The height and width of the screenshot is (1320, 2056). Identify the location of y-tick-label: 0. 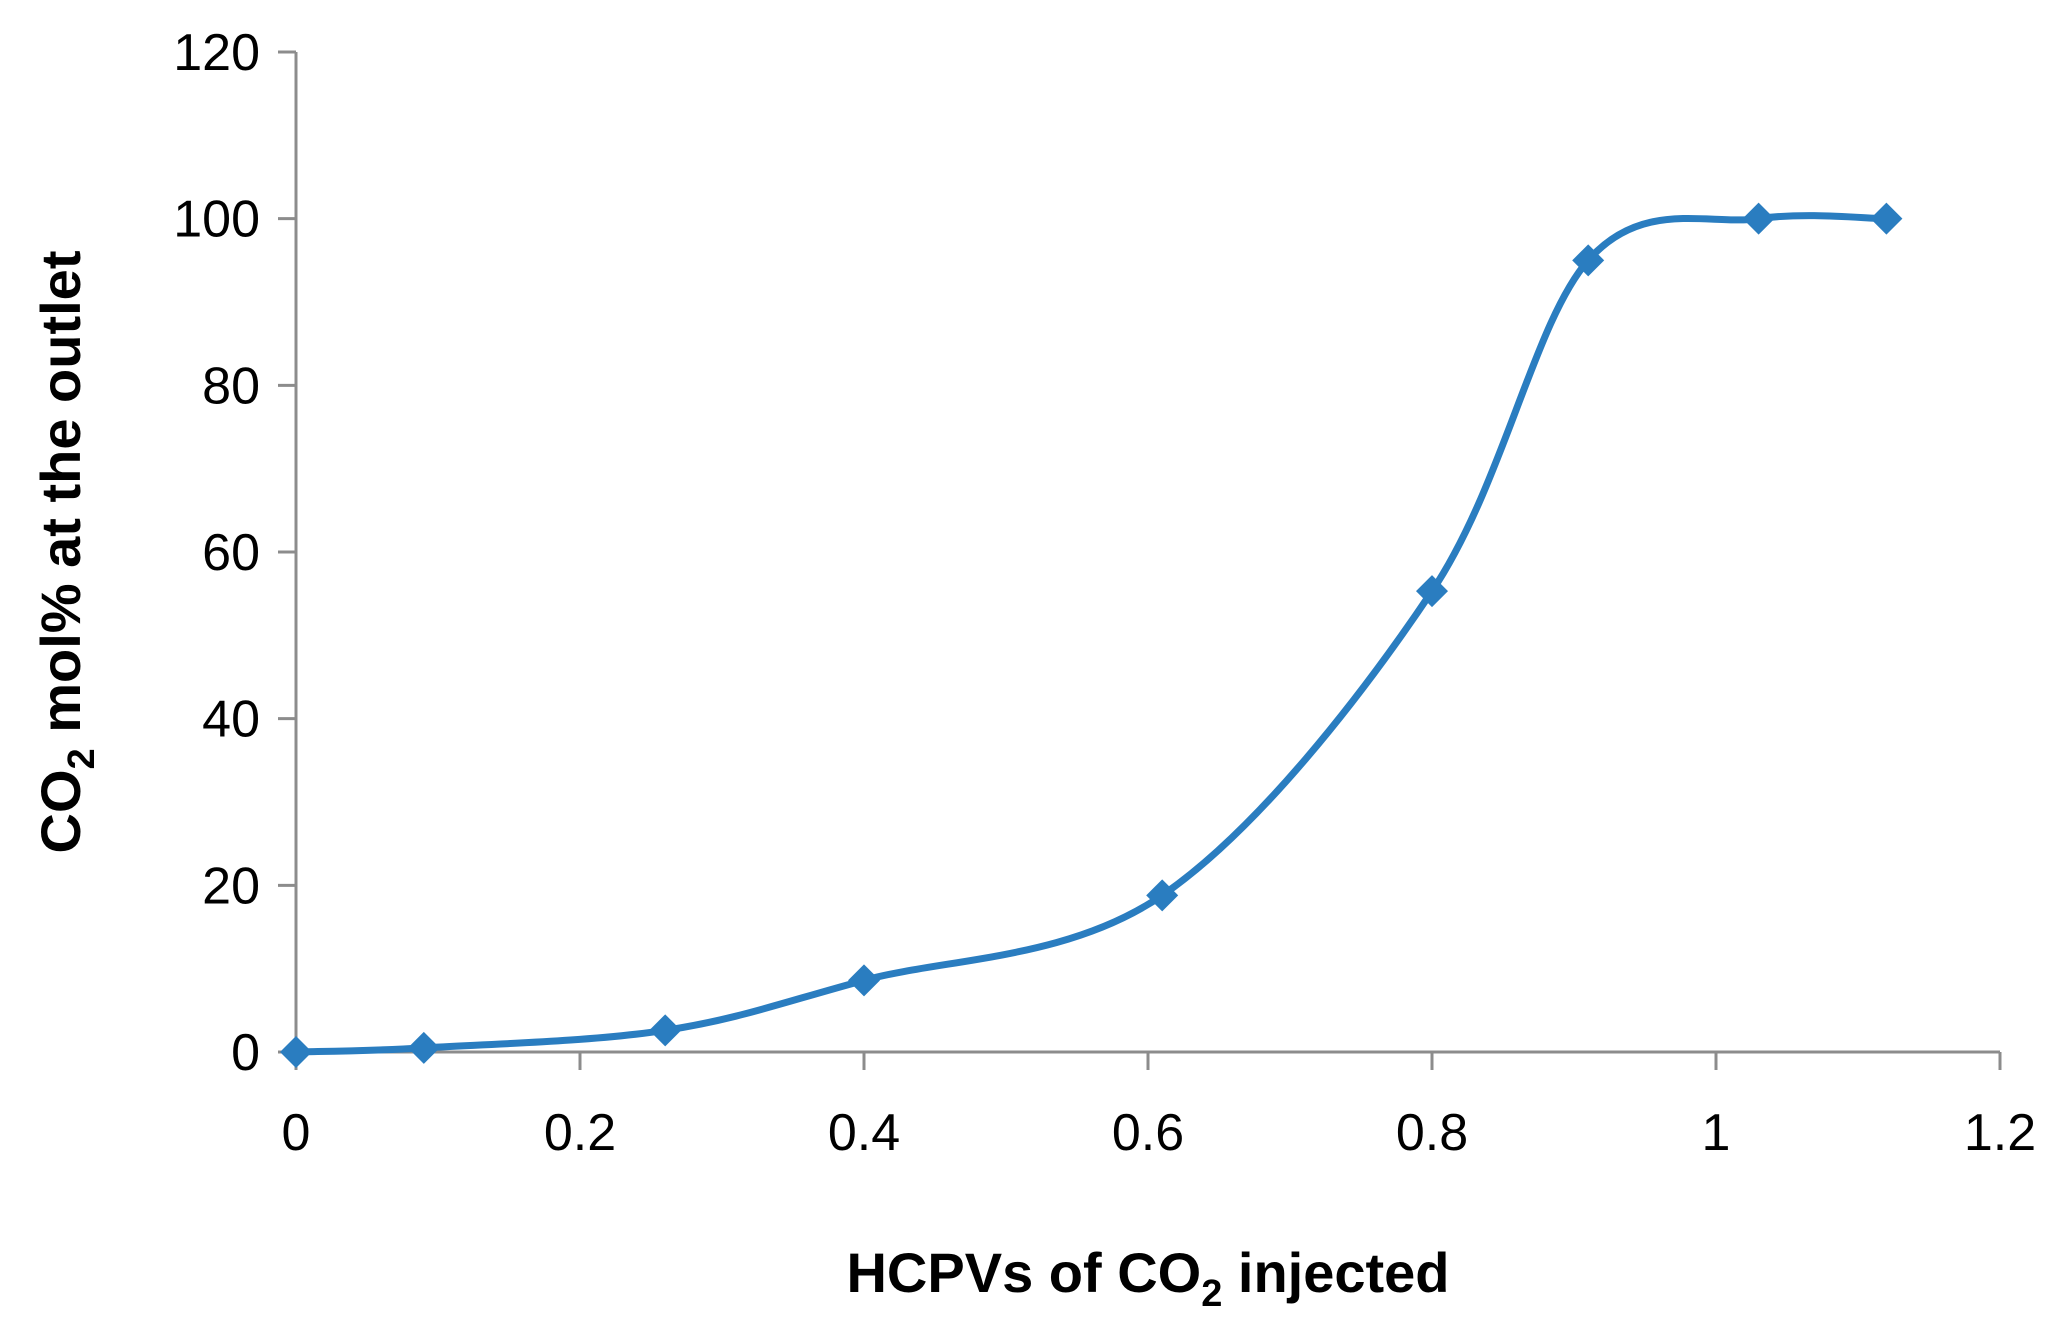
(245, 1053).